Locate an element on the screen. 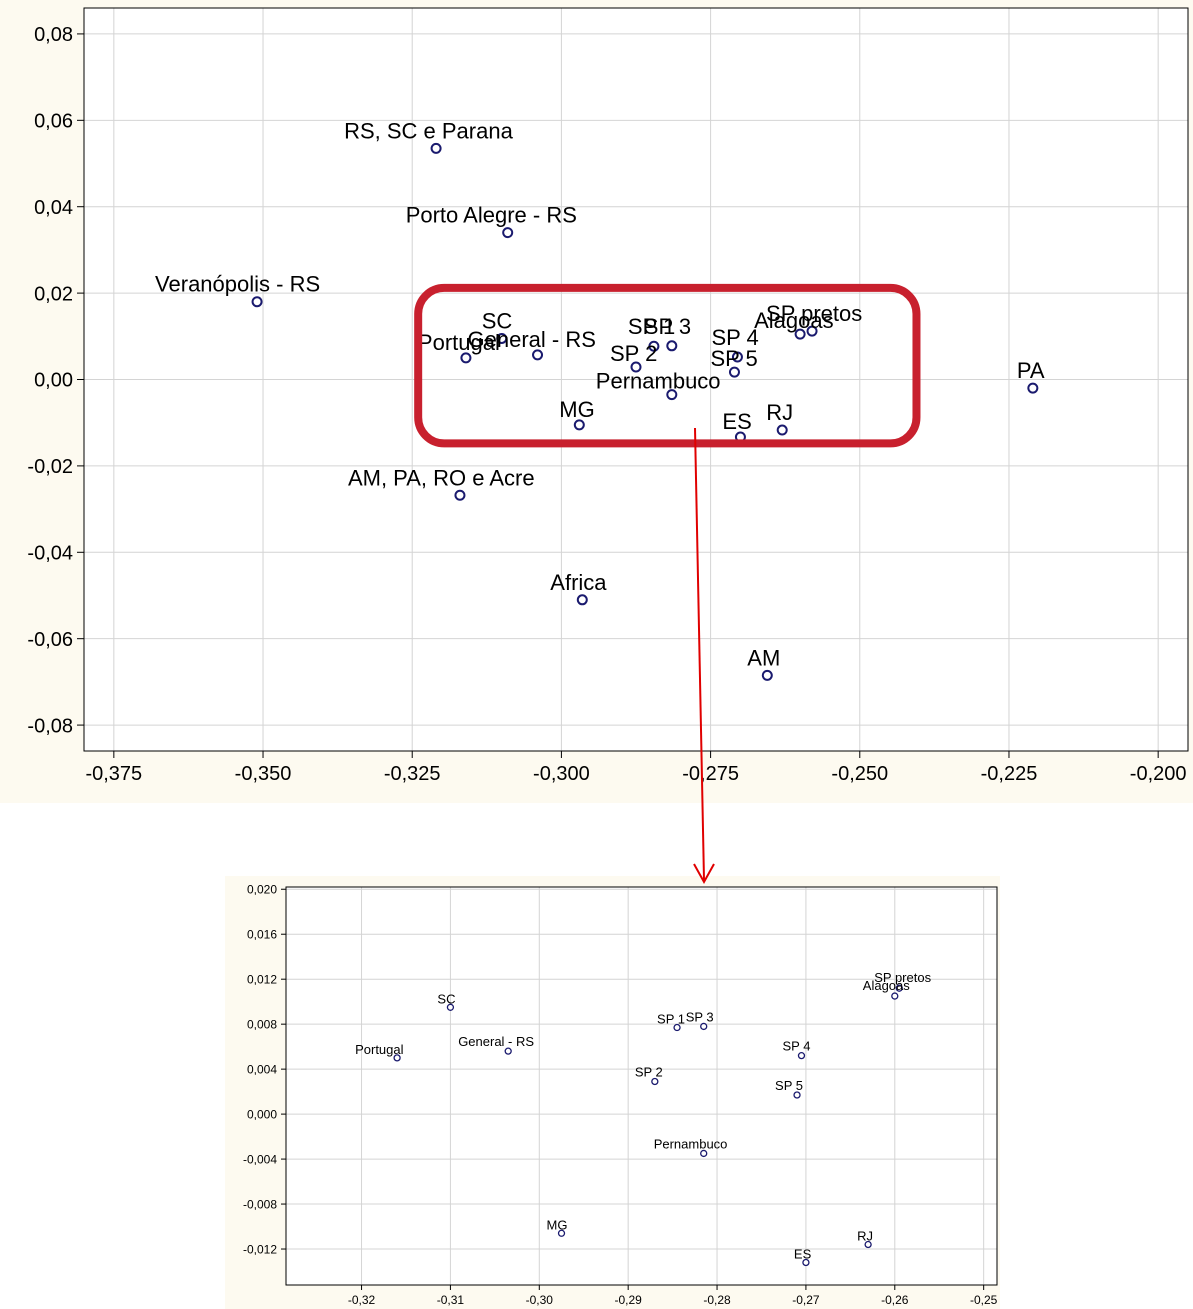 The width and height of the screenshot is (1193, 1309). point-label-portugal: Portugal is located at coordinates (379, 1049).